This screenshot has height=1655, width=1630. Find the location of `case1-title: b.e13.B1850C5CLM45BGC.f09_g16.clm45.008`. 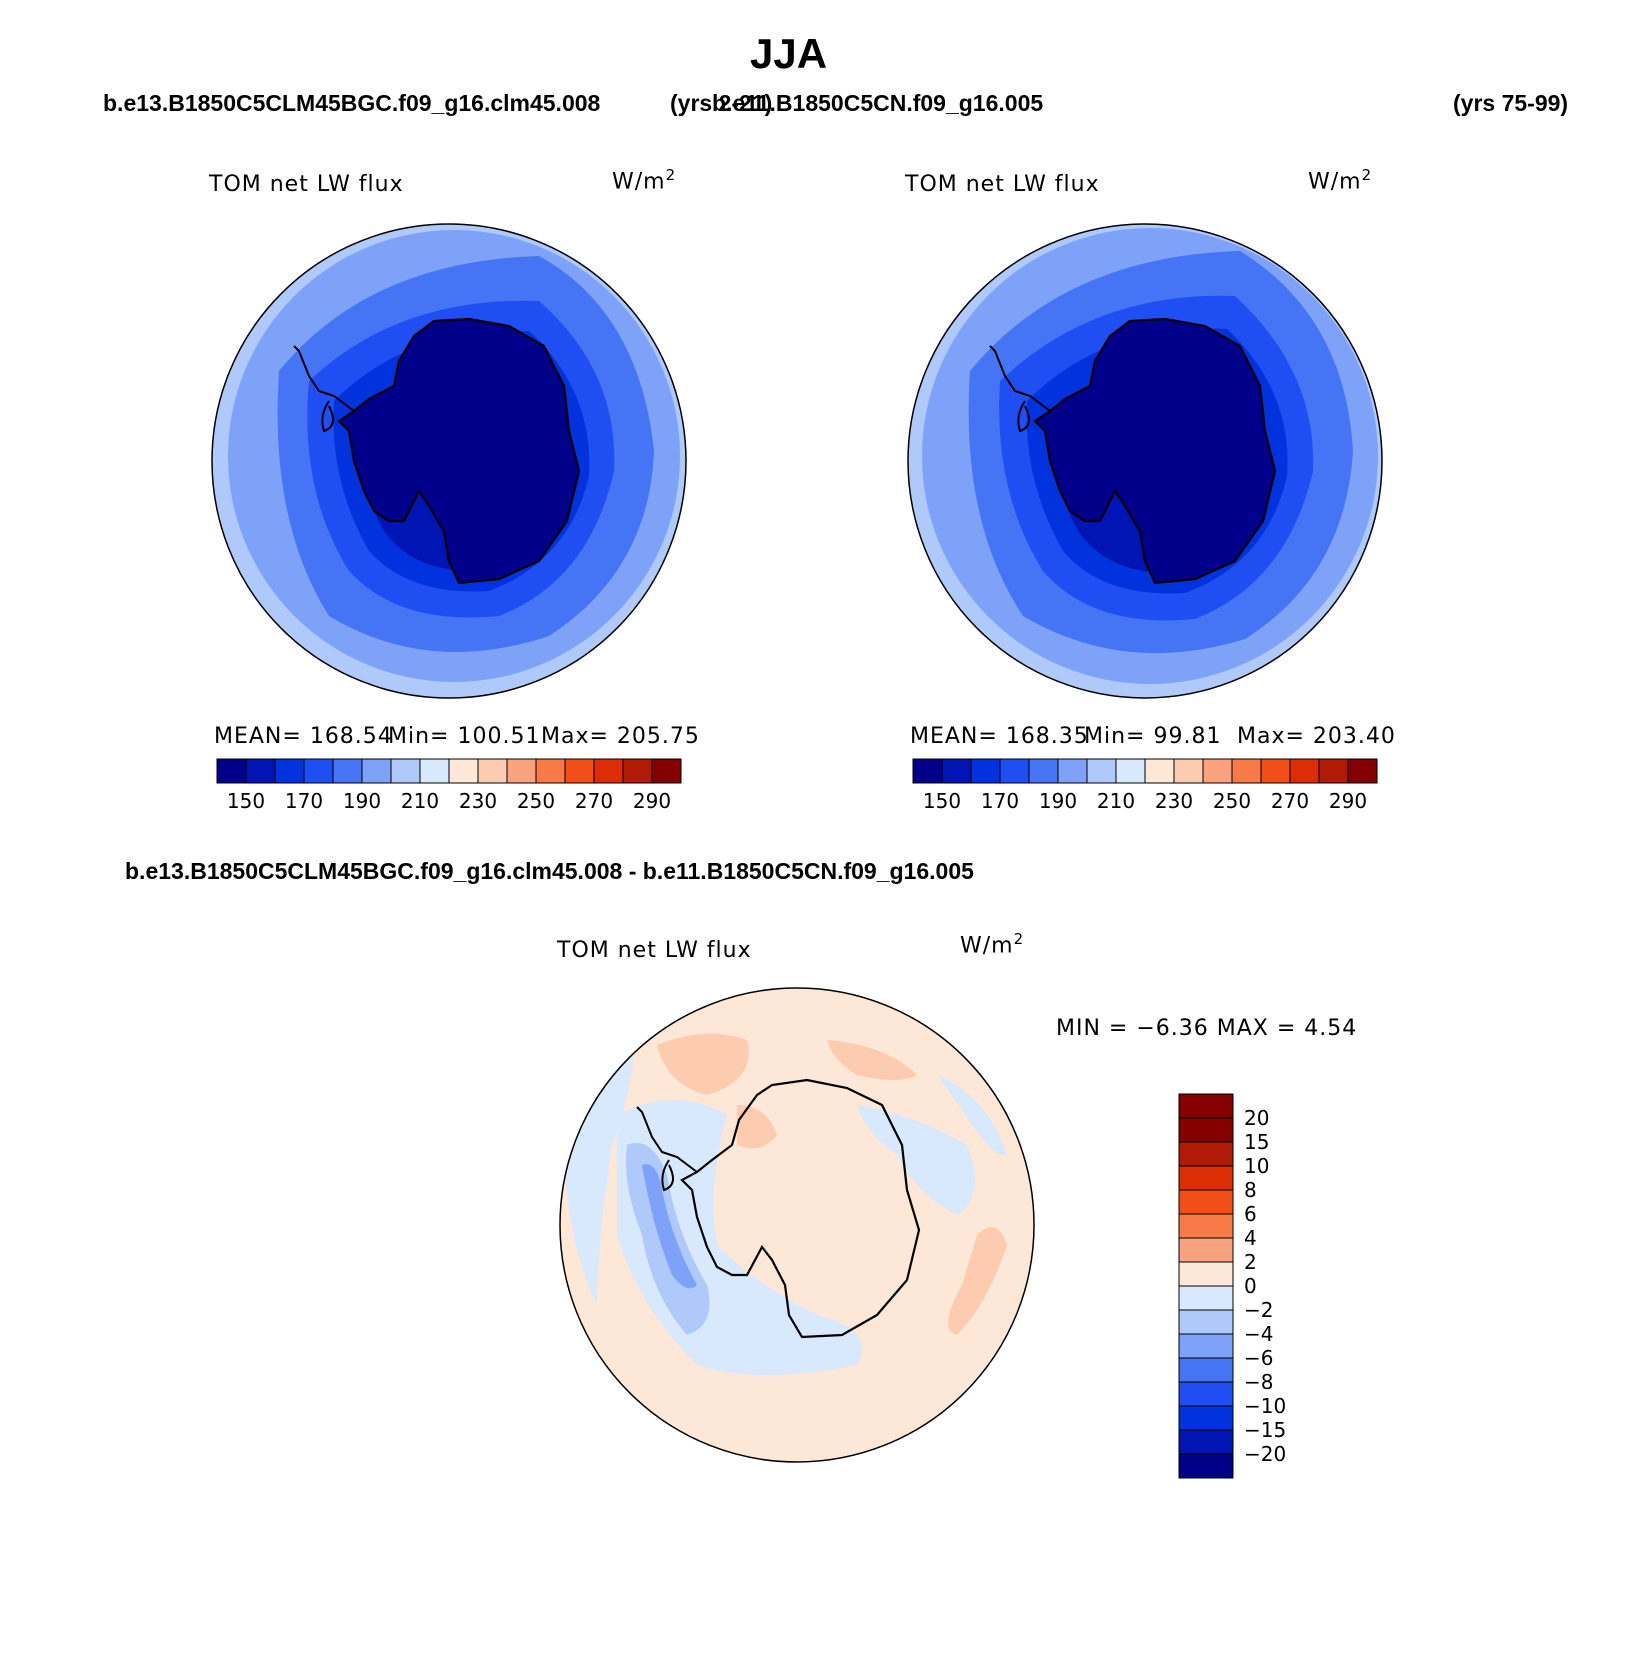

case1-title: b.e13.B1850C5CLM45BGC.f09_g16.clm45.008 is located at coordinates (352, 103).